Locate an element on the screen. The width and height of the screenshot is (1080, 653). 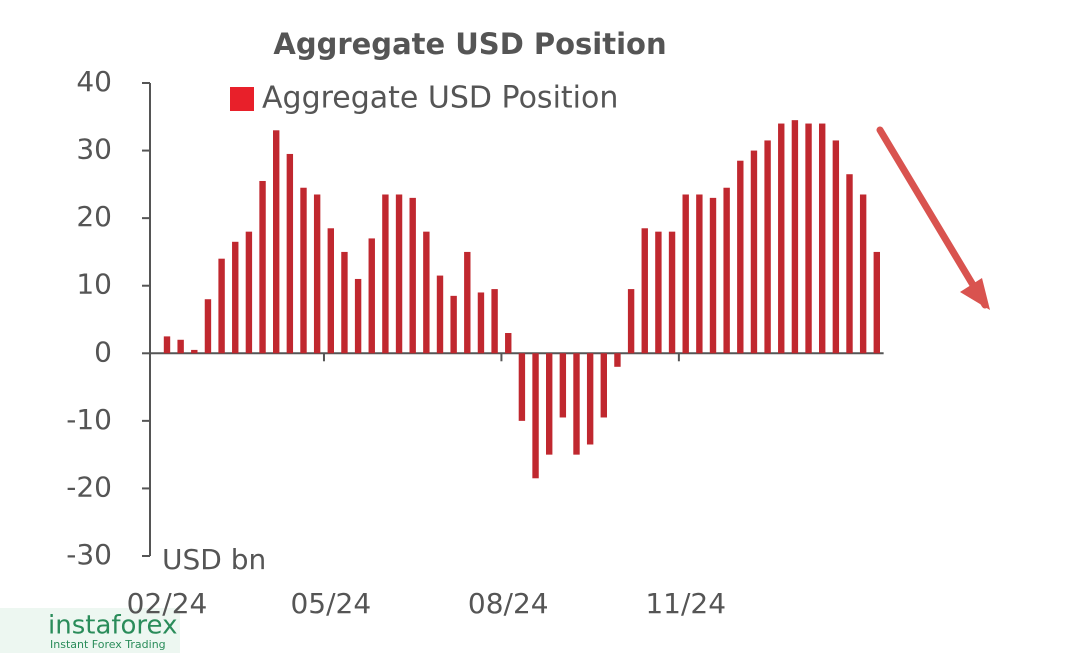
watermark-tagline: Instant Forex Trading is located at coordinates (108, 644).